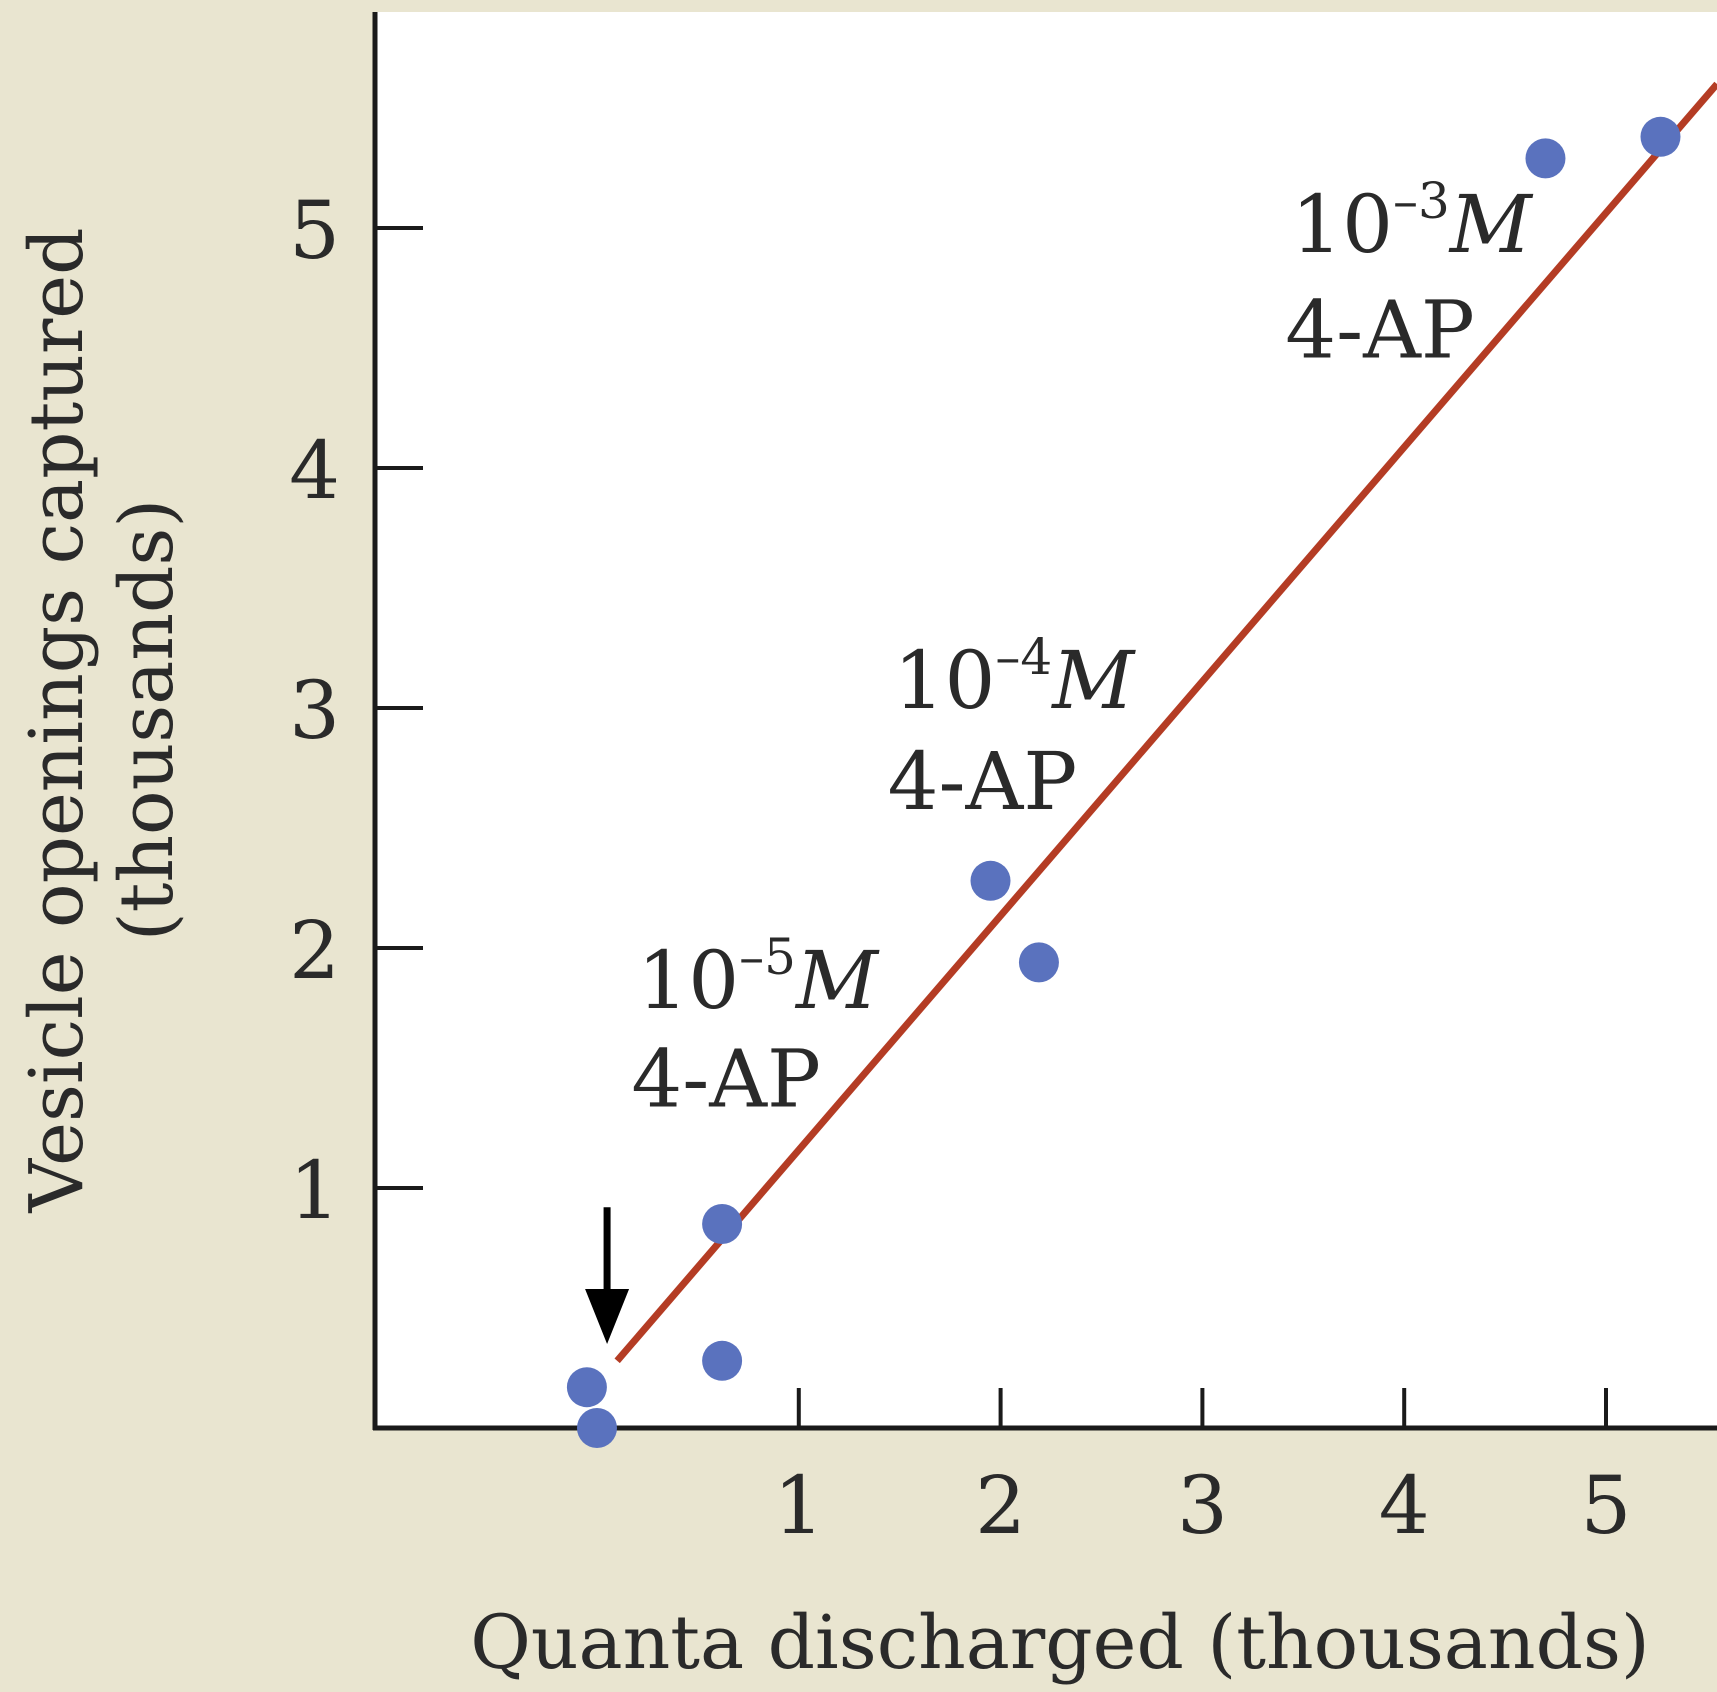  I want to click on x-axis-title: Quanta discharged (thousands), so click(1060, 1643).